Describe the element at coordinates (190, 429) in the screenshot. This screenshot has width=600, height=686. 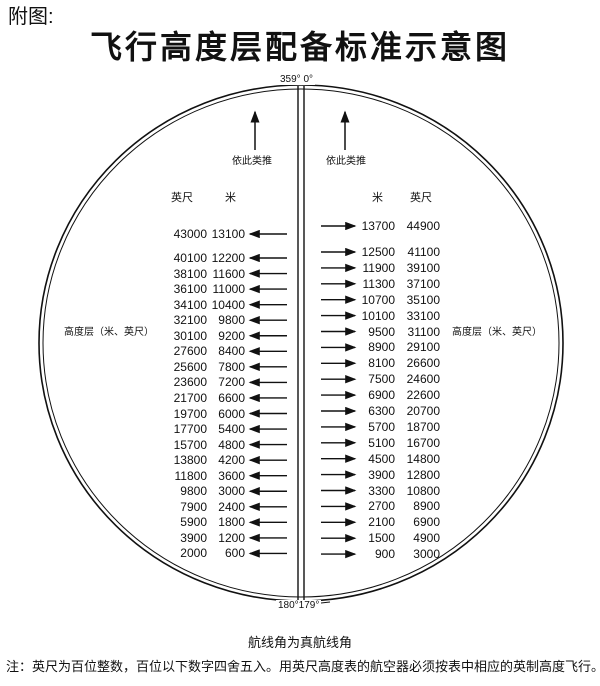
I see `left-feet-value: 17700` at that location.